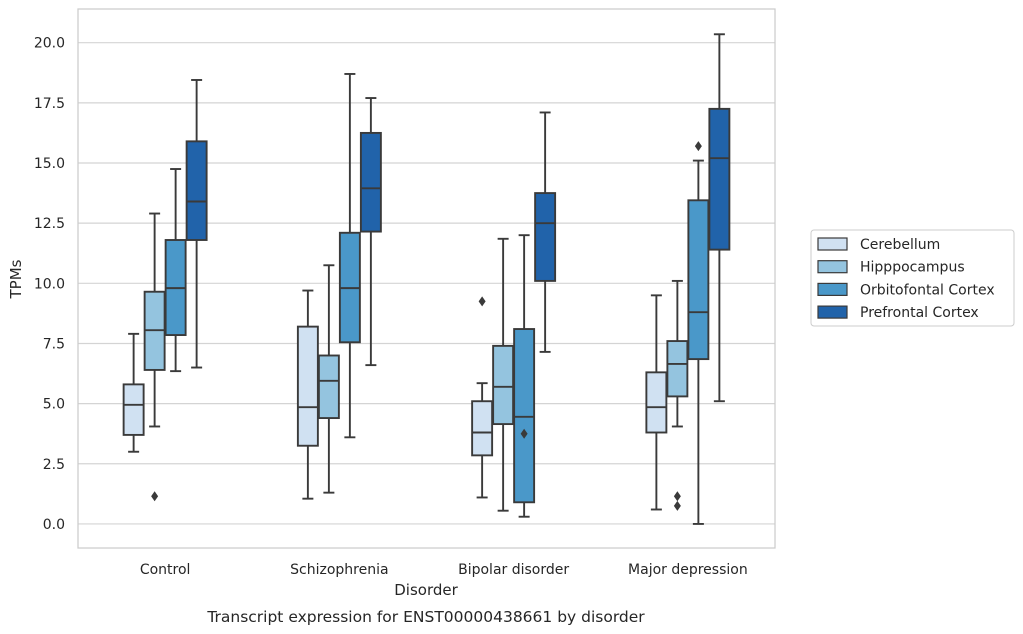  What do you see at coordinates (513, 570) in the screenshot?
I see `x-tick-label: Bipolar disorder` at bounding box center [513, 570].